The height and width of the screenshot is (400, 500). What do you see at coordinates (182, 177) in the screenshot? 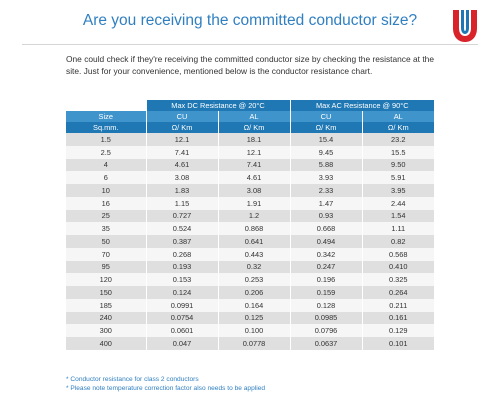
I see `cell-dc-cu: 3.08` at bounding box center [182, 177].